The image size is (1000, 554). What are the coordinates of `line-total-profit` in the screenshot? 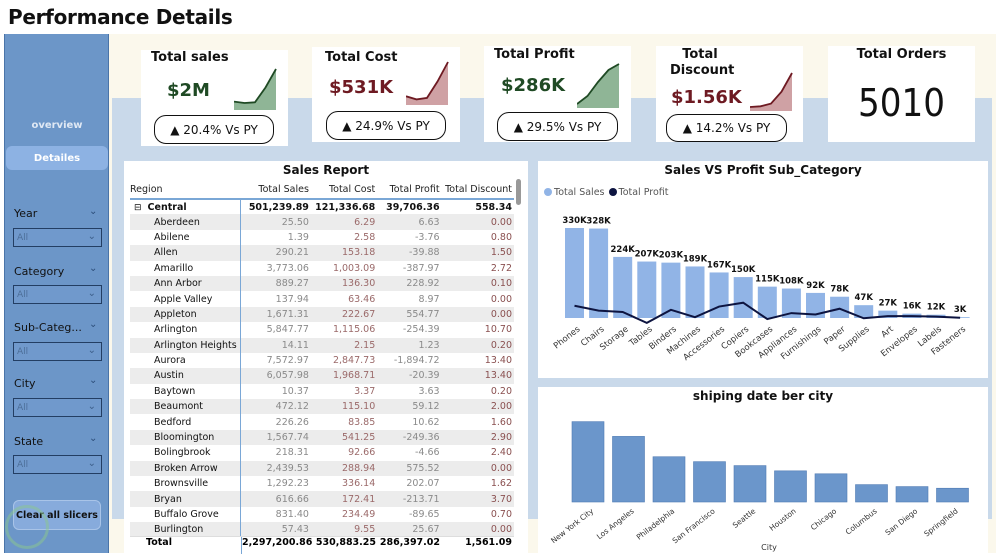 It's located at (767, 313).